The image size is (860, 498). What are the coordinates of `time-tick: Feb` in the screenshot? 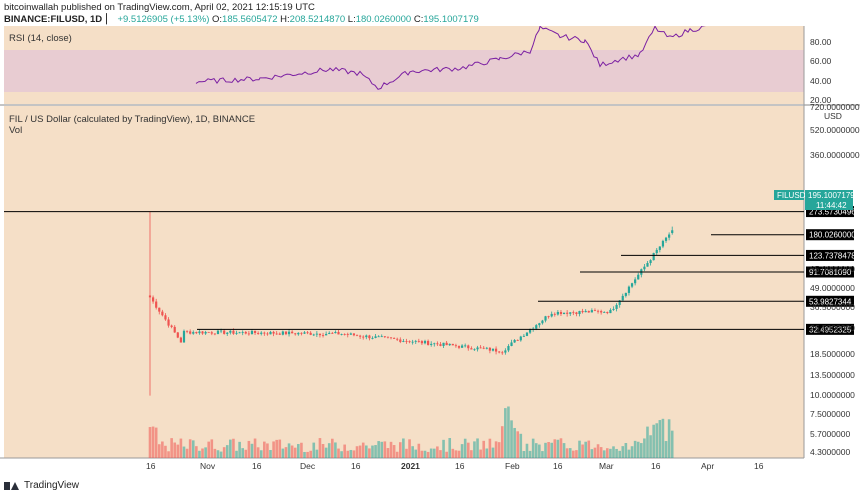 It's located at (512, 466).